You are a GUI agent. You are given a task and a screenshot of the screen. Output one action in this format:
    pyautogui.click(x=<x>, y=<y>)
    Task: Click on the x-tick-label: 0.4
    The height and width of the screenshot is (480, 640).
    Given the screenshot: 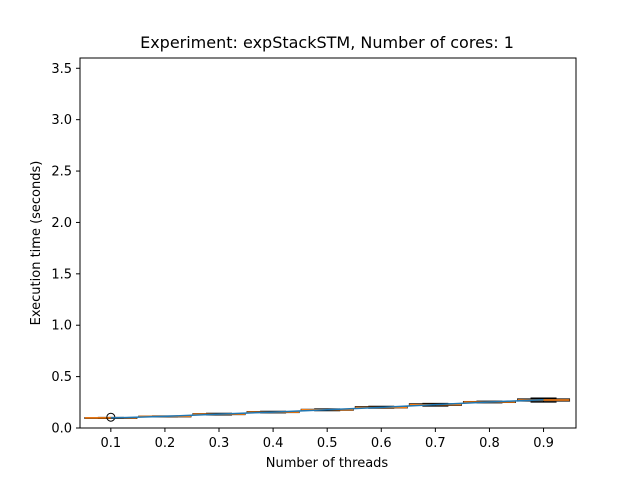 What is the action you would take?
    pyautogui.click(x=273, y=443)
    